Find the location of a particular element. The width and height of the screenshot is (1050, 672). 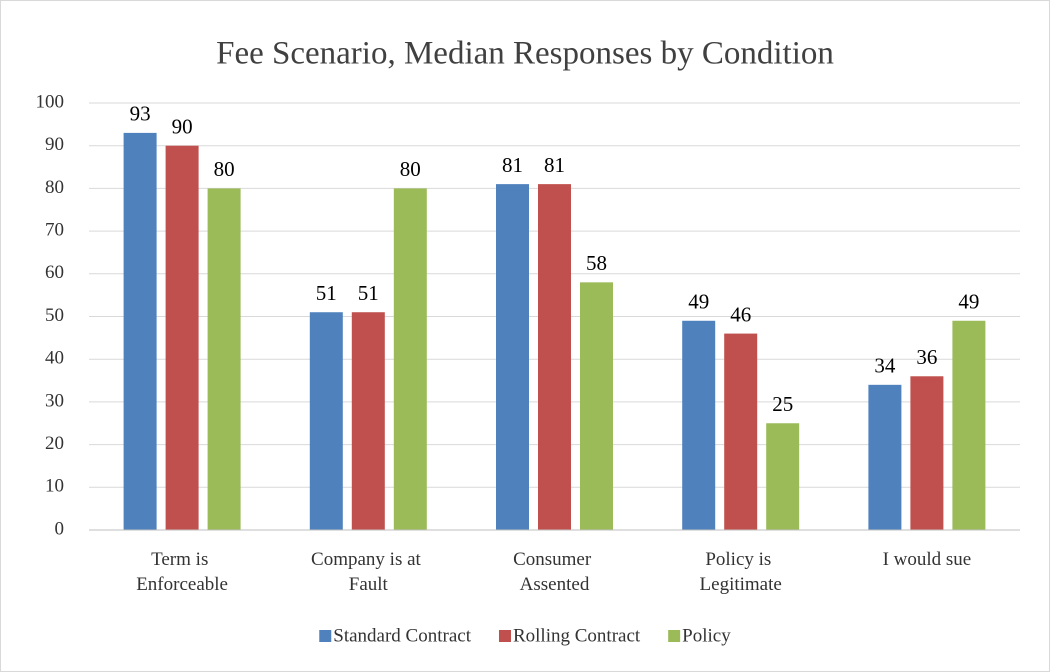

legend: Standard Contract Rolling Contract Policy is located at coordinates (525, 635).